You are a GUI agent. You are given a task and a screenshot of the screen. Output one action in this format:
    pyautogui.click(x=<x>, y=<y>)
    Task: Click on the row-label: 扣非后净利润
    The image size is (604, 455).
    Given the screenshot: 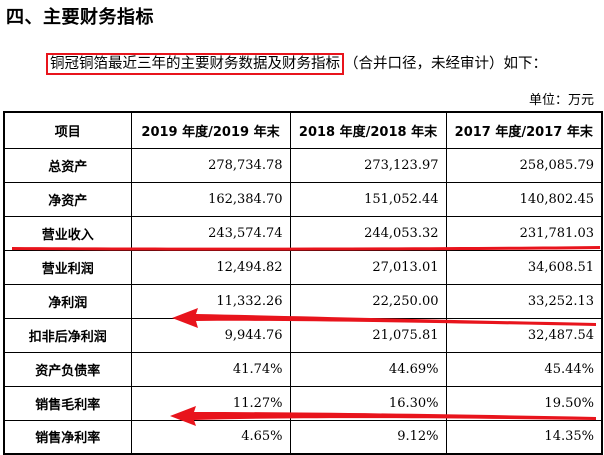 What is the action you would take?
    pyautogui.click(x=67, y=335)
    